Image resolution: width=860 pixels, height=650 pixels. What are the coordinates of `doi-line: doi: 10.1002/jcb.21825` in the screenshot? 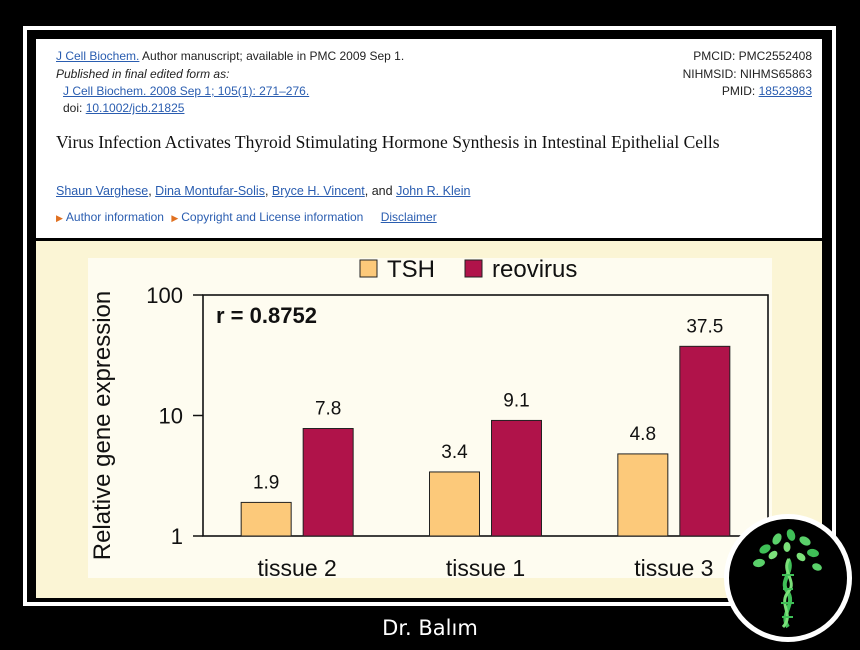 It's located at (123, 108).